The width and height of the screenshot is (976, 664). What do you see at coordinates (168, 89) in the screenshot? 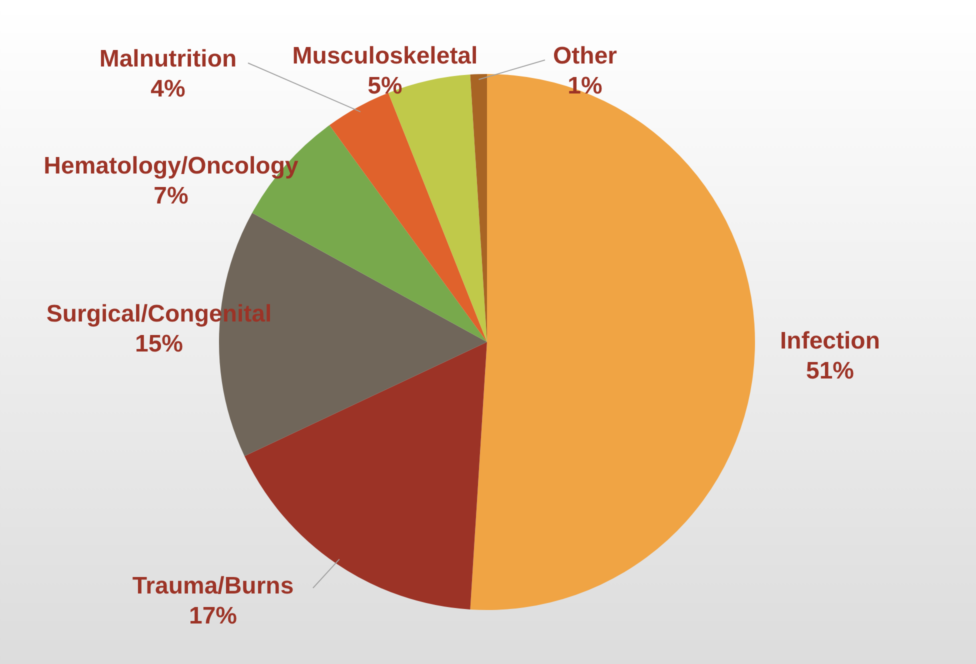
I see `data-label: 4%` at bounding box center [168, 89].